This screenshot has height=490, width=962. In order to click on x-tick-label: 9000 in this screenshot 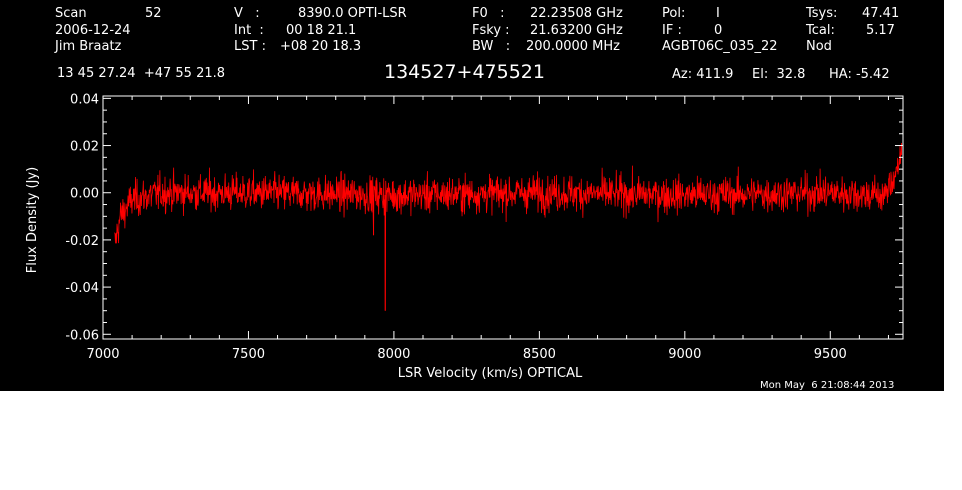, I will do `click(684, 354)`.